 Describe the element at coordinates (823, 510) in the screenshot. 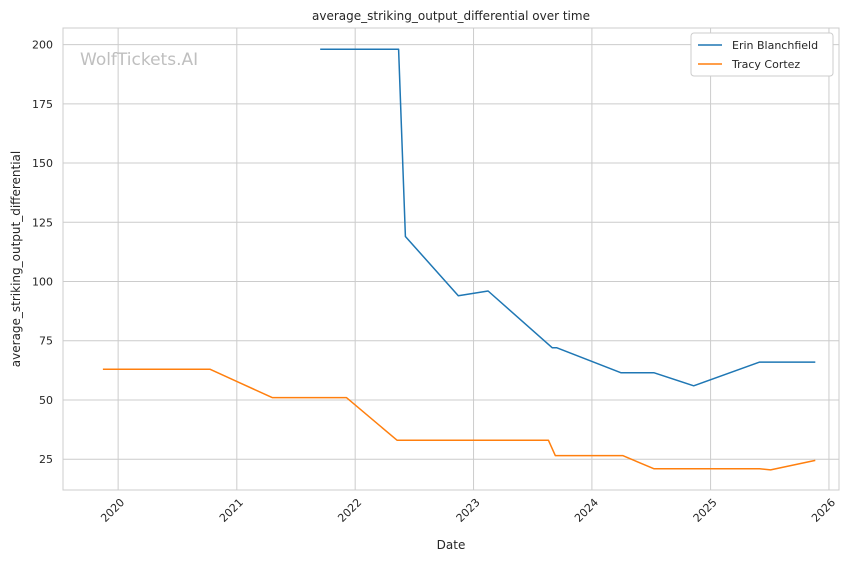

I see `x-tick-label: 2026` at that location.